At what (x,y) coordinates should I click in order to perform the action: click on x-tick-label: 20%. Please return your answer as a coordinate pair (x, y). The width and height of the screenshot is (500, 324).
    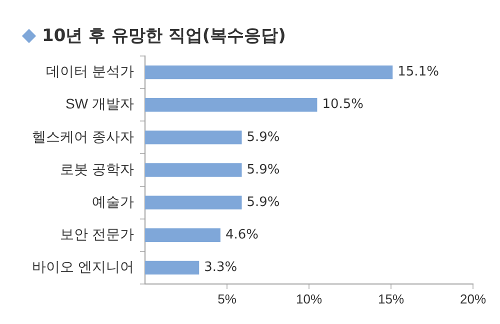
    Looking at the image, I should click on (473, 298).